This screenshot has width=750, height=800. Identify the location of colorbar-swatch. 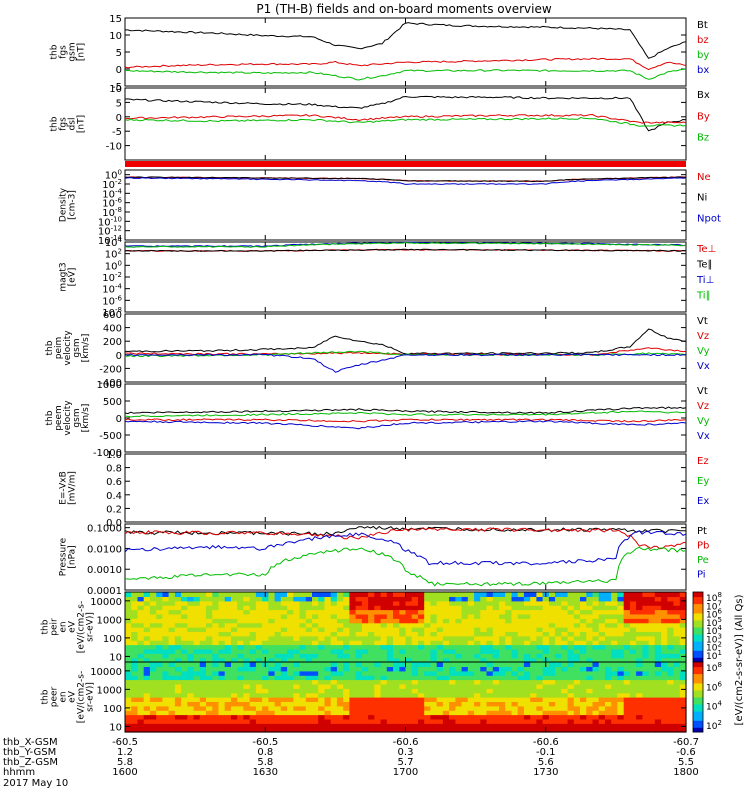
(698, 694).